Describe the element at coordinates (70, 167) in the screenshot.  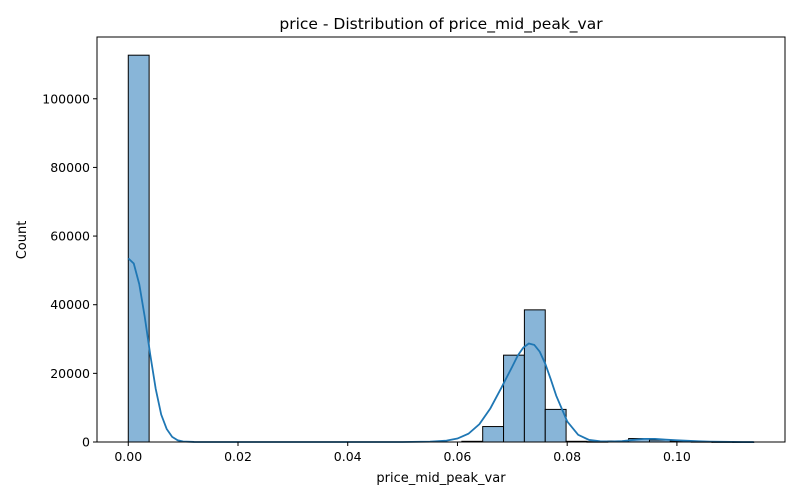
I see `y-tick-label: 80000` at that location.